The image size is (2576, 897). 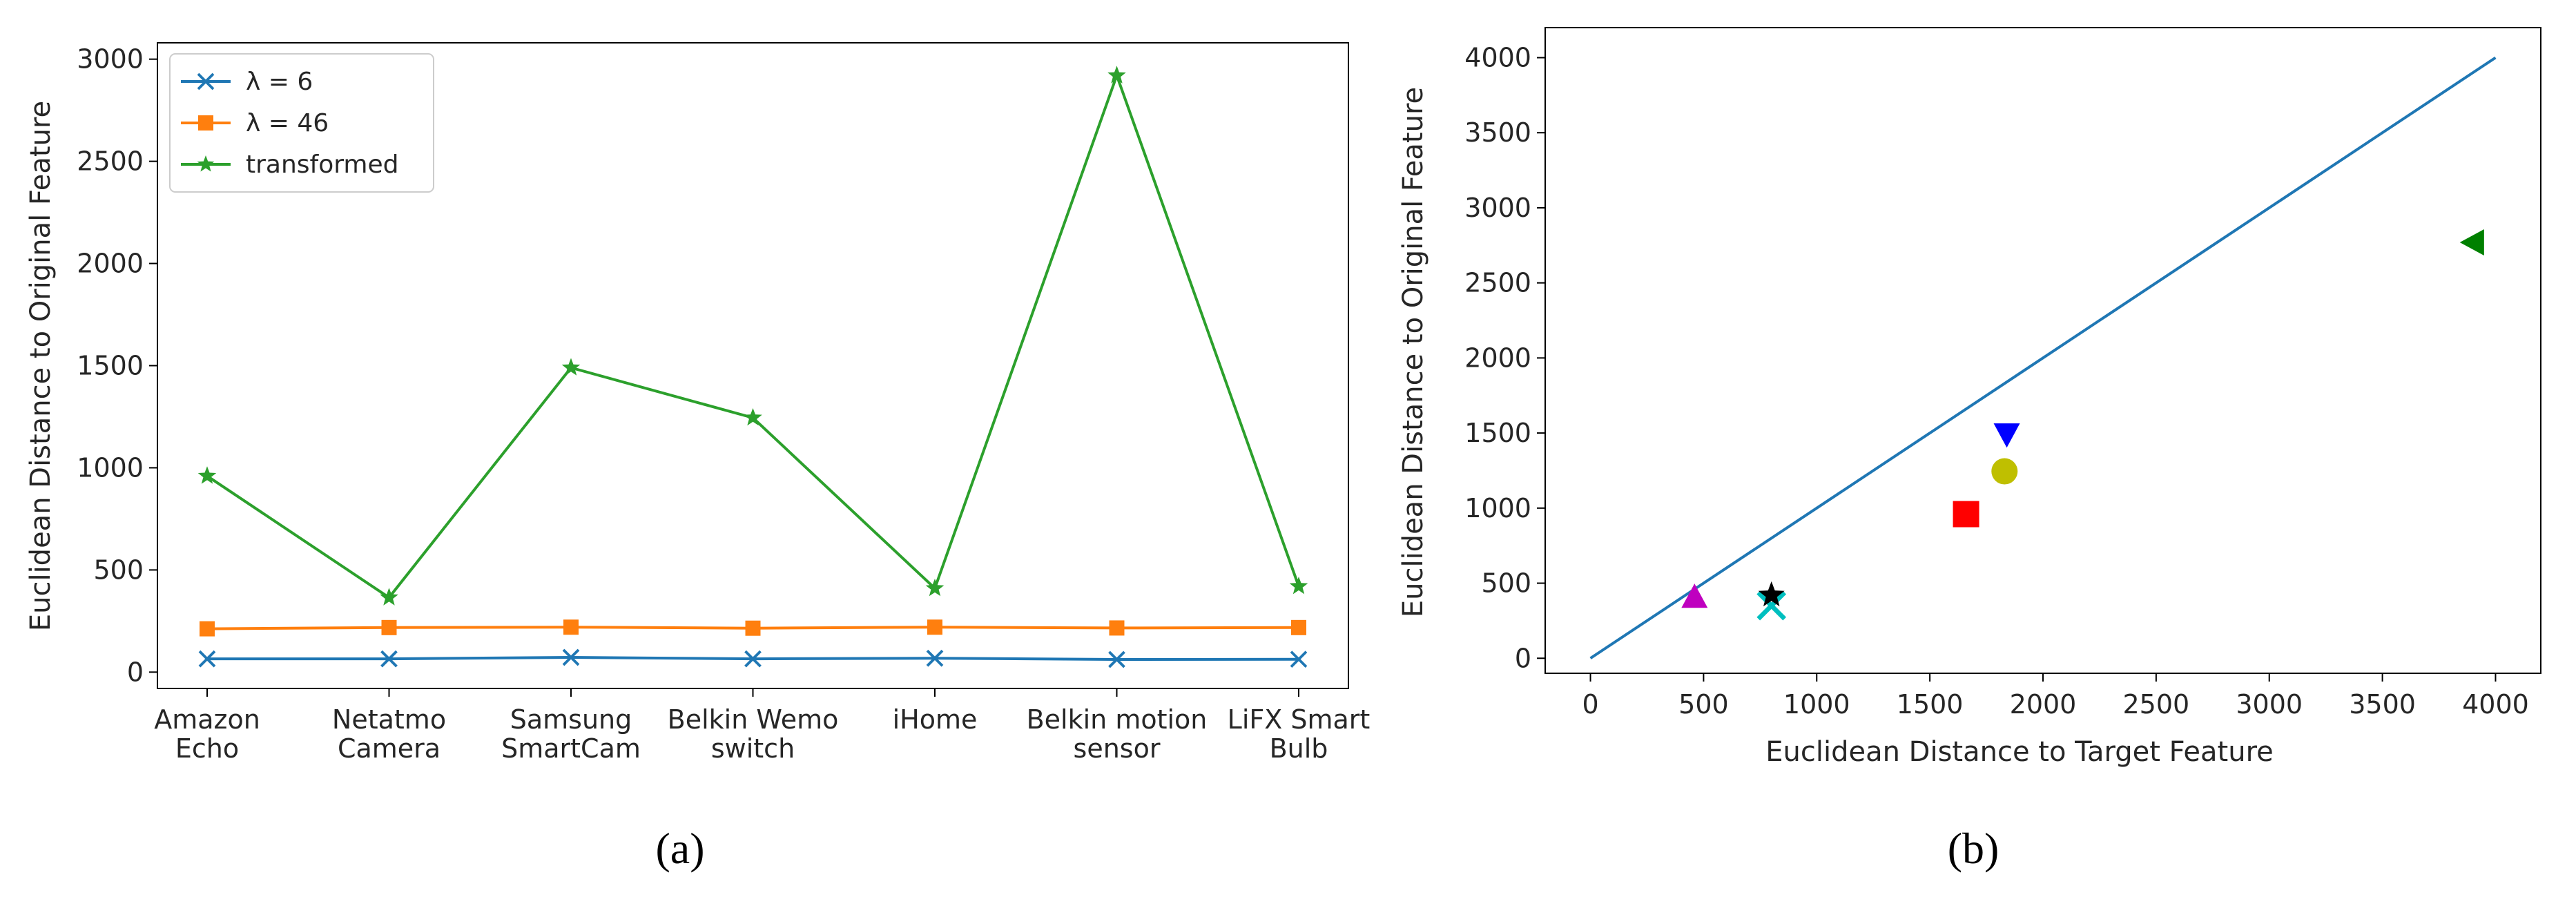 I want to click on x-tick-label: 3500, so click(x=2383, y=704).